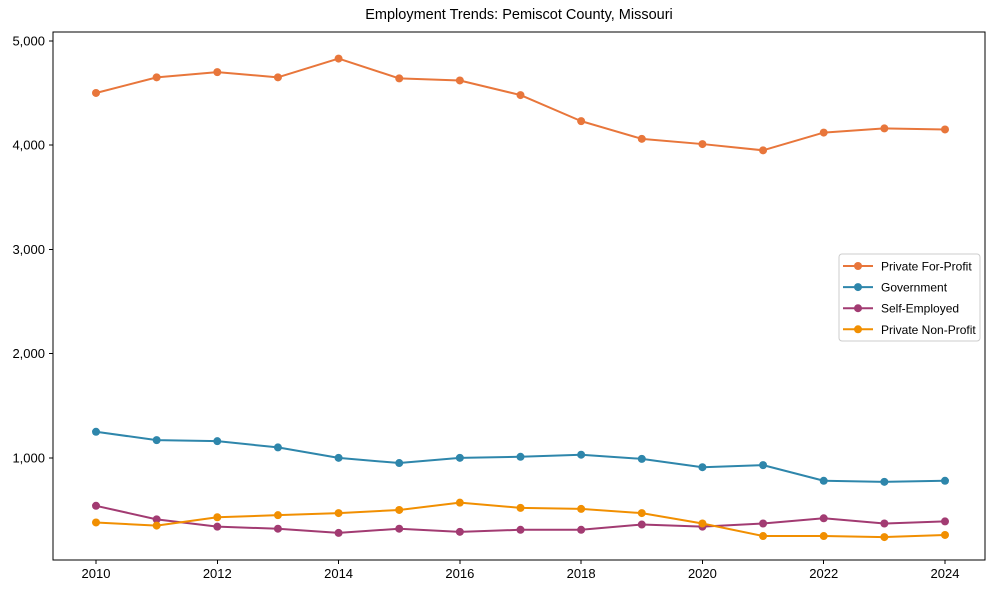 The image size is (1000, 600). Describe the element at coordinates (909, 297) in the screenshot. I see `legend-box` at that location.